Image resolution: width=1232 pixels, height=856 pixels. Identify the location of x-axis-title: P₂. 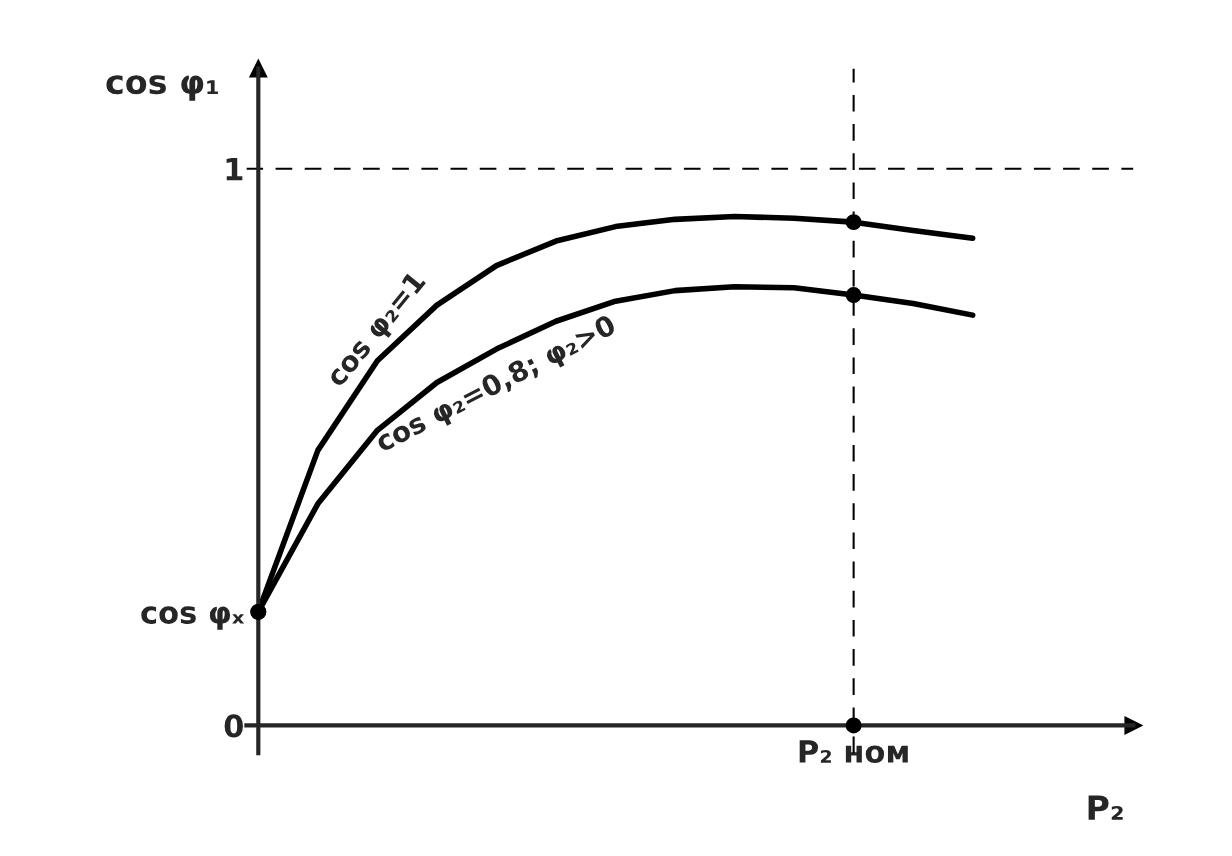
(1105, 807).